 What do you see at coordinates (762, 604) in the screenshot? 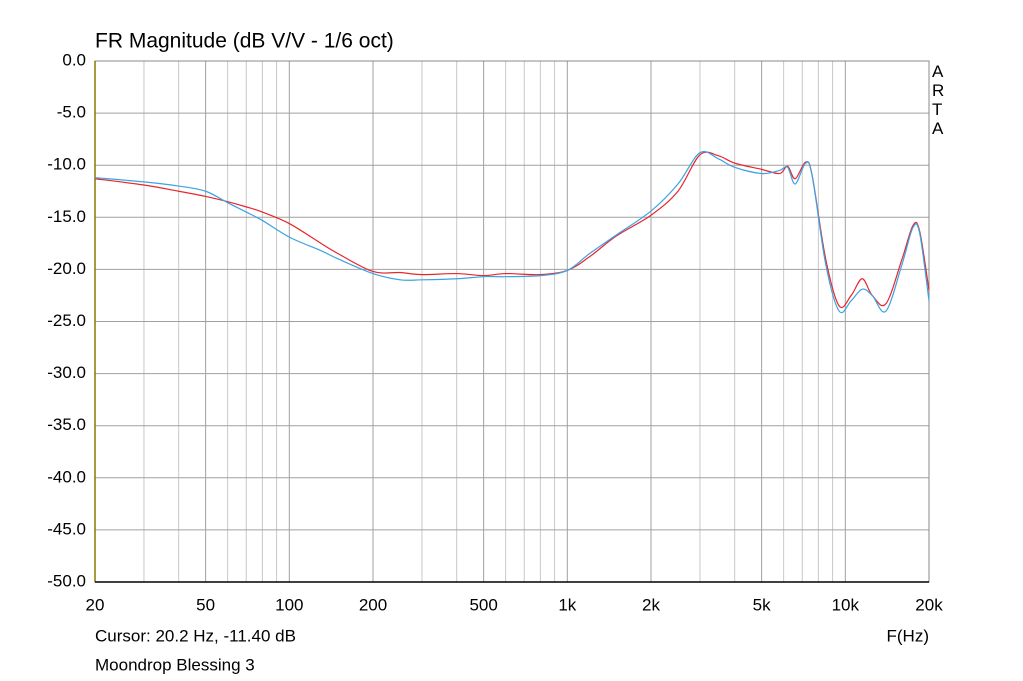
I see `x-tick-label: 5k` at bounding box center [762, 604].